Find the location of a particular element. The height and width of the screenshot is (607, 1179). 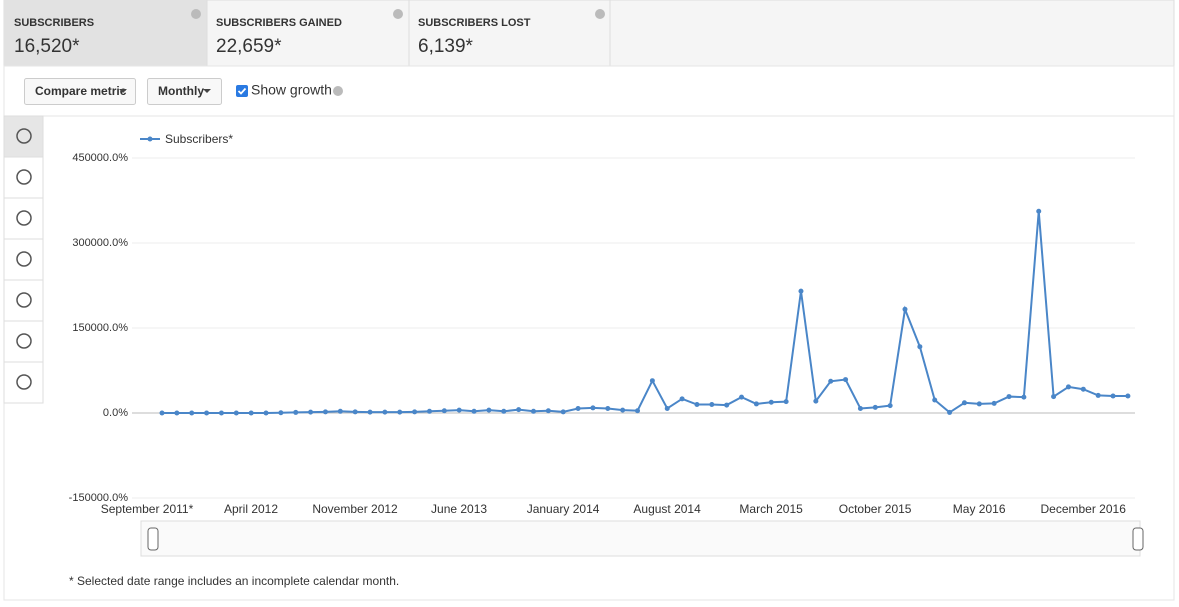

chart-type-sidebar is located at coordinates (23, 259).